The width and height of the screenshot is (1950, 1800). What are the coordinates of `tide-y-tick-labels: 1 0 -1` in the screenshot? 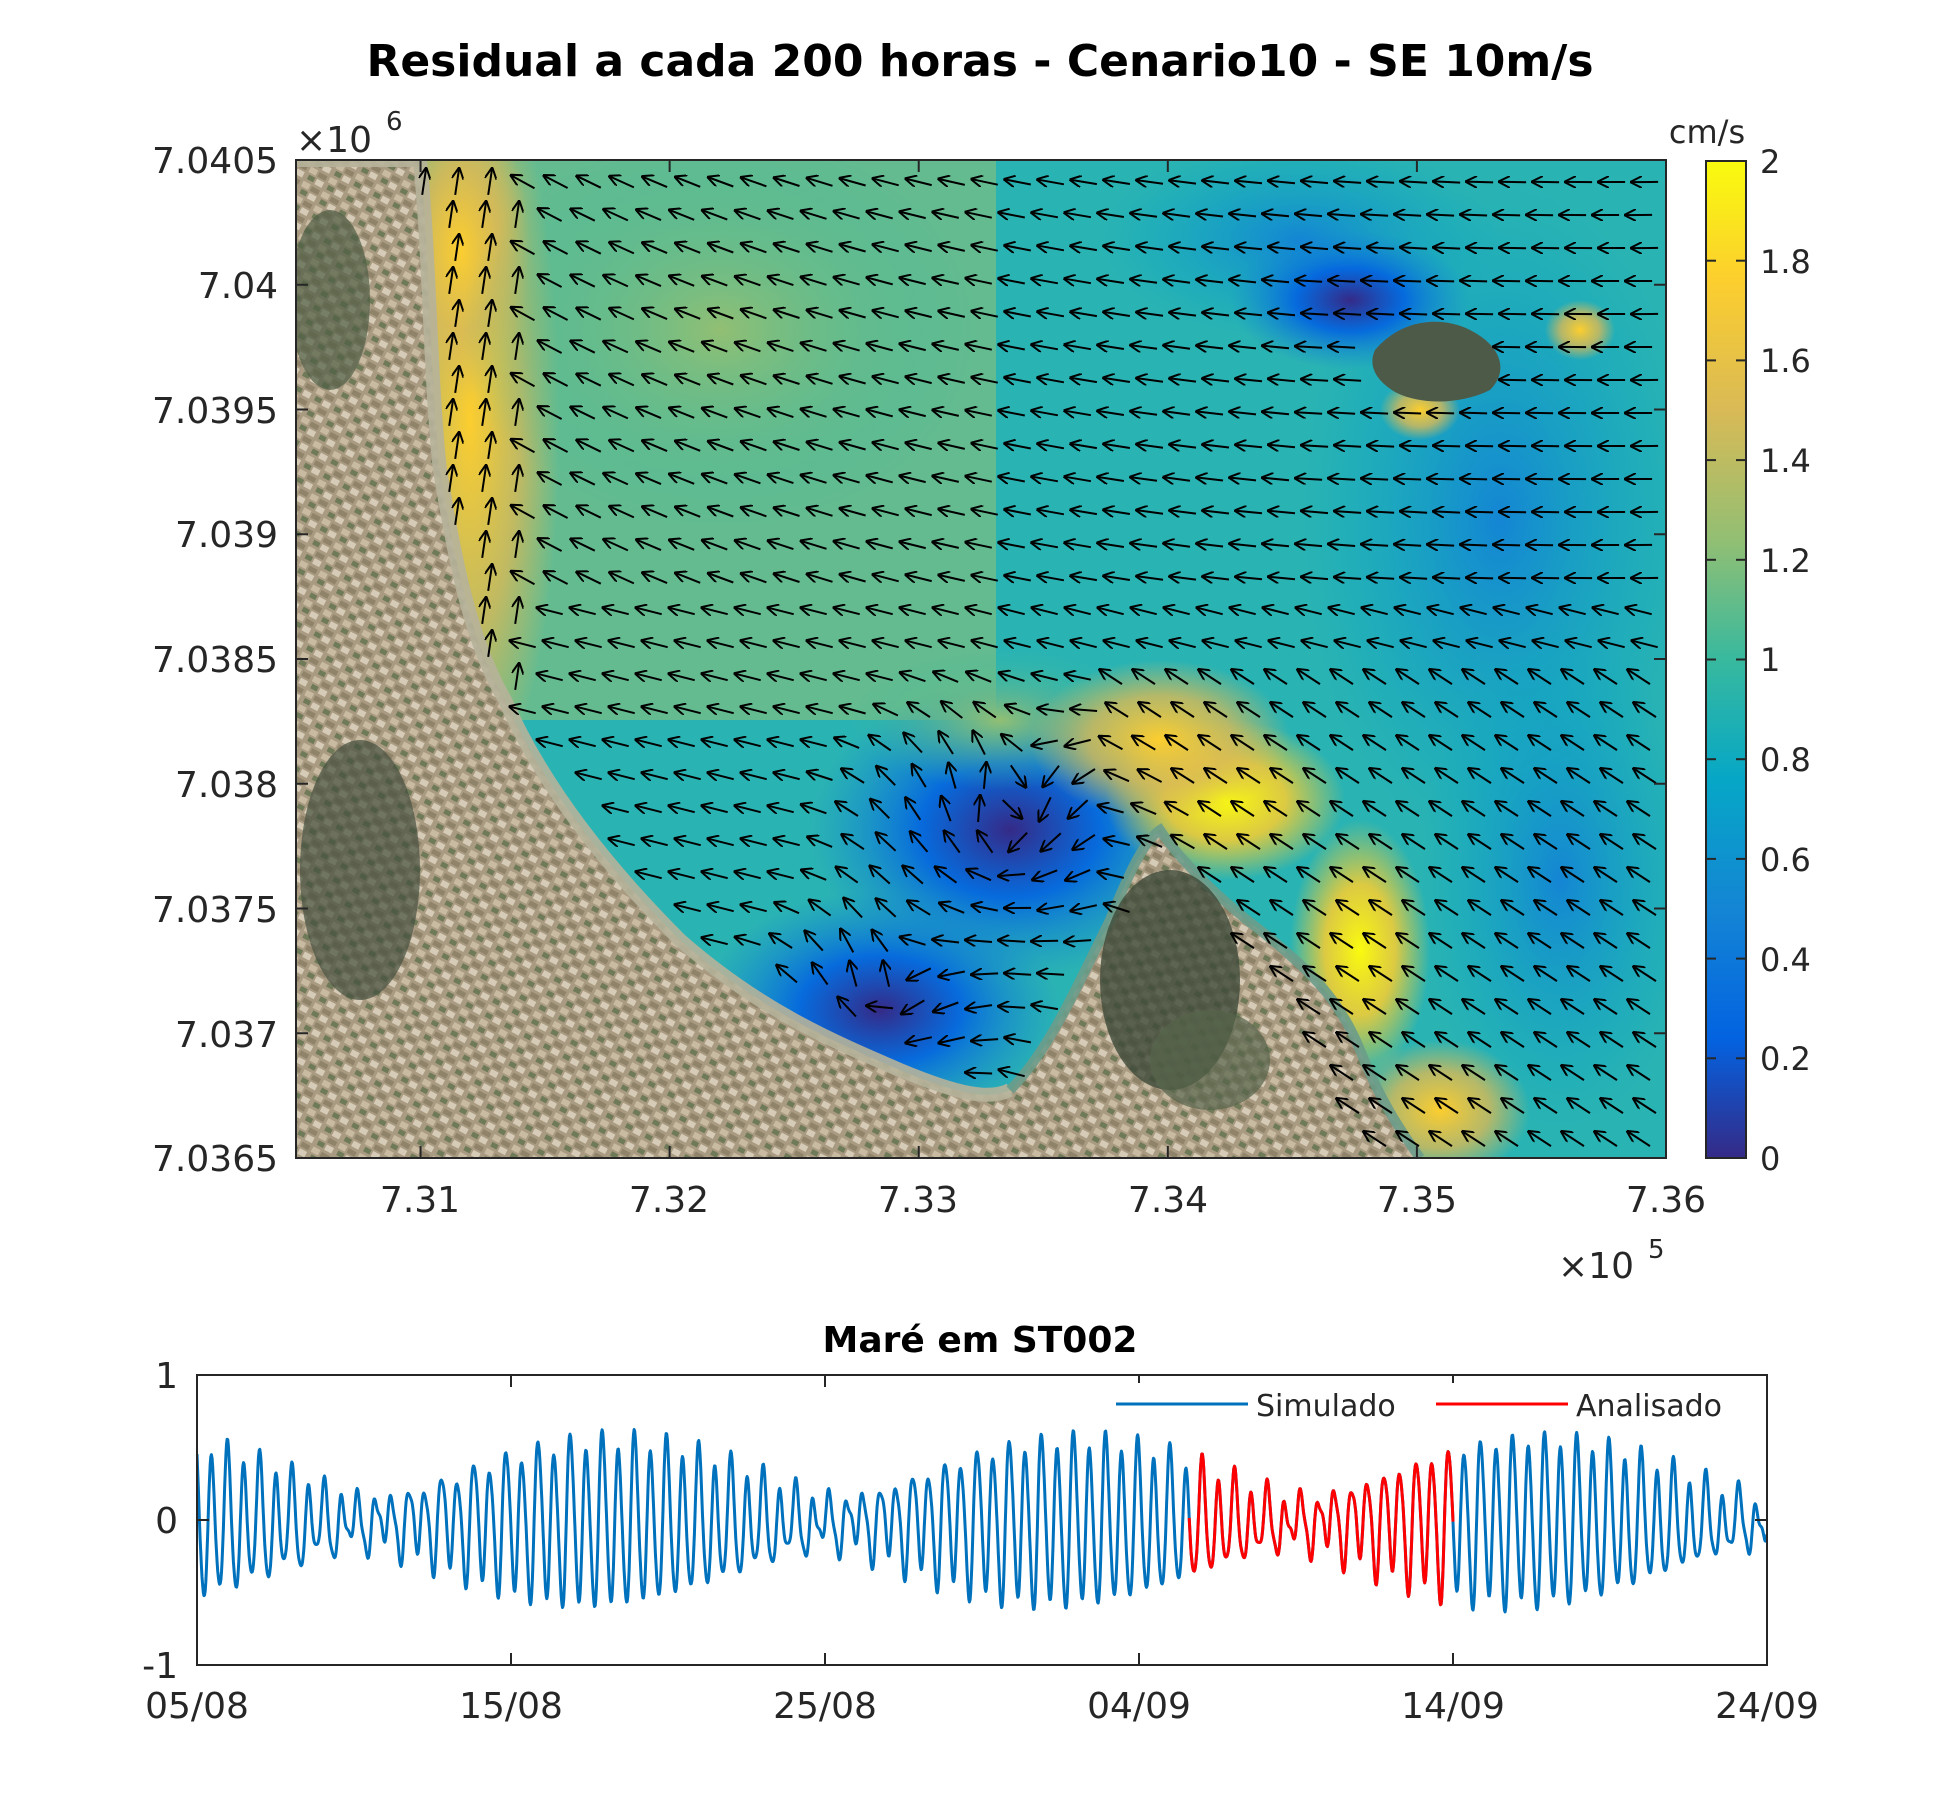 It's located at (160, 1521).